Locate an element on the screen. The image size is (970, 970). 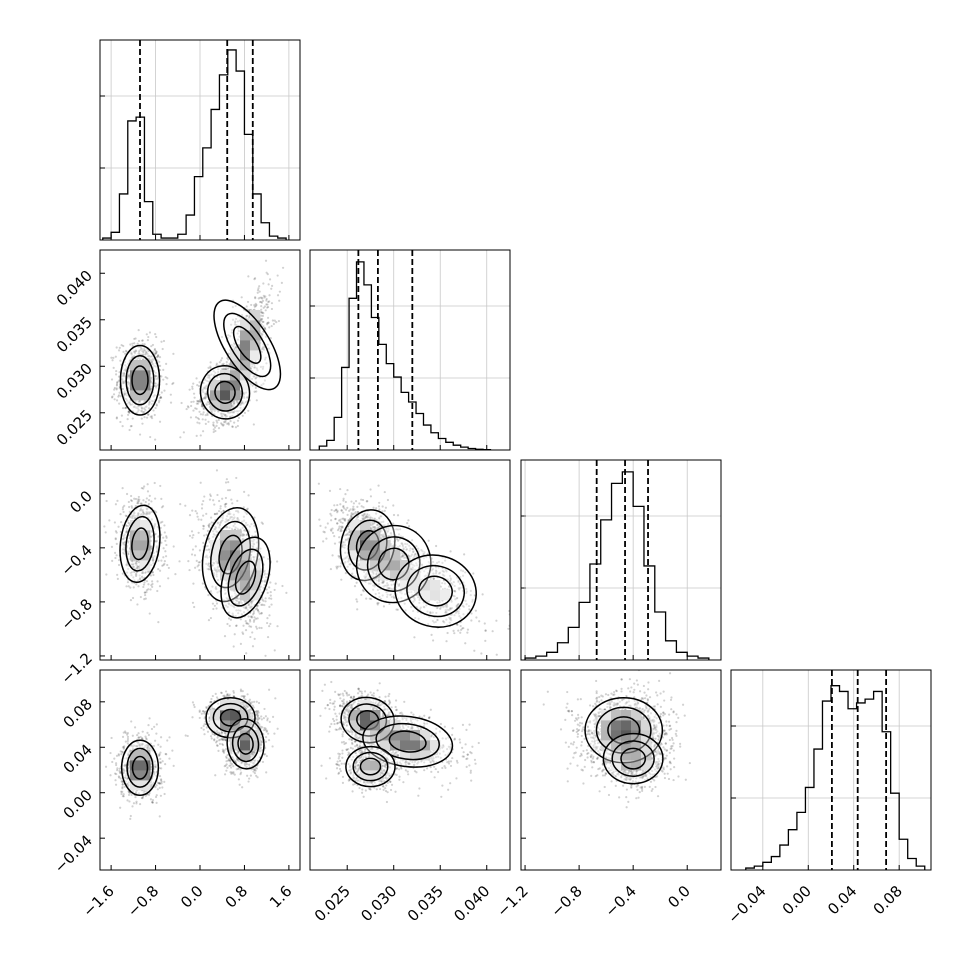
density-contour is located at coordinates (245, 577).